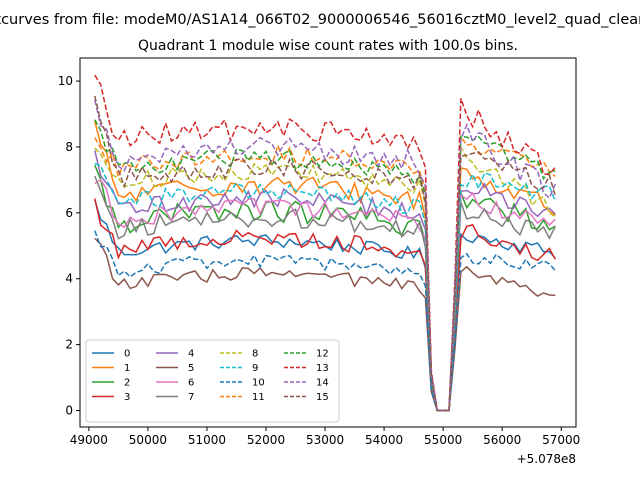 The height and width of the screenshot is (480, 640). What do you see at coordinates (69, 213) in the screenshot?
I see `y-tick-label: 6` at bounding box center [69, 213].